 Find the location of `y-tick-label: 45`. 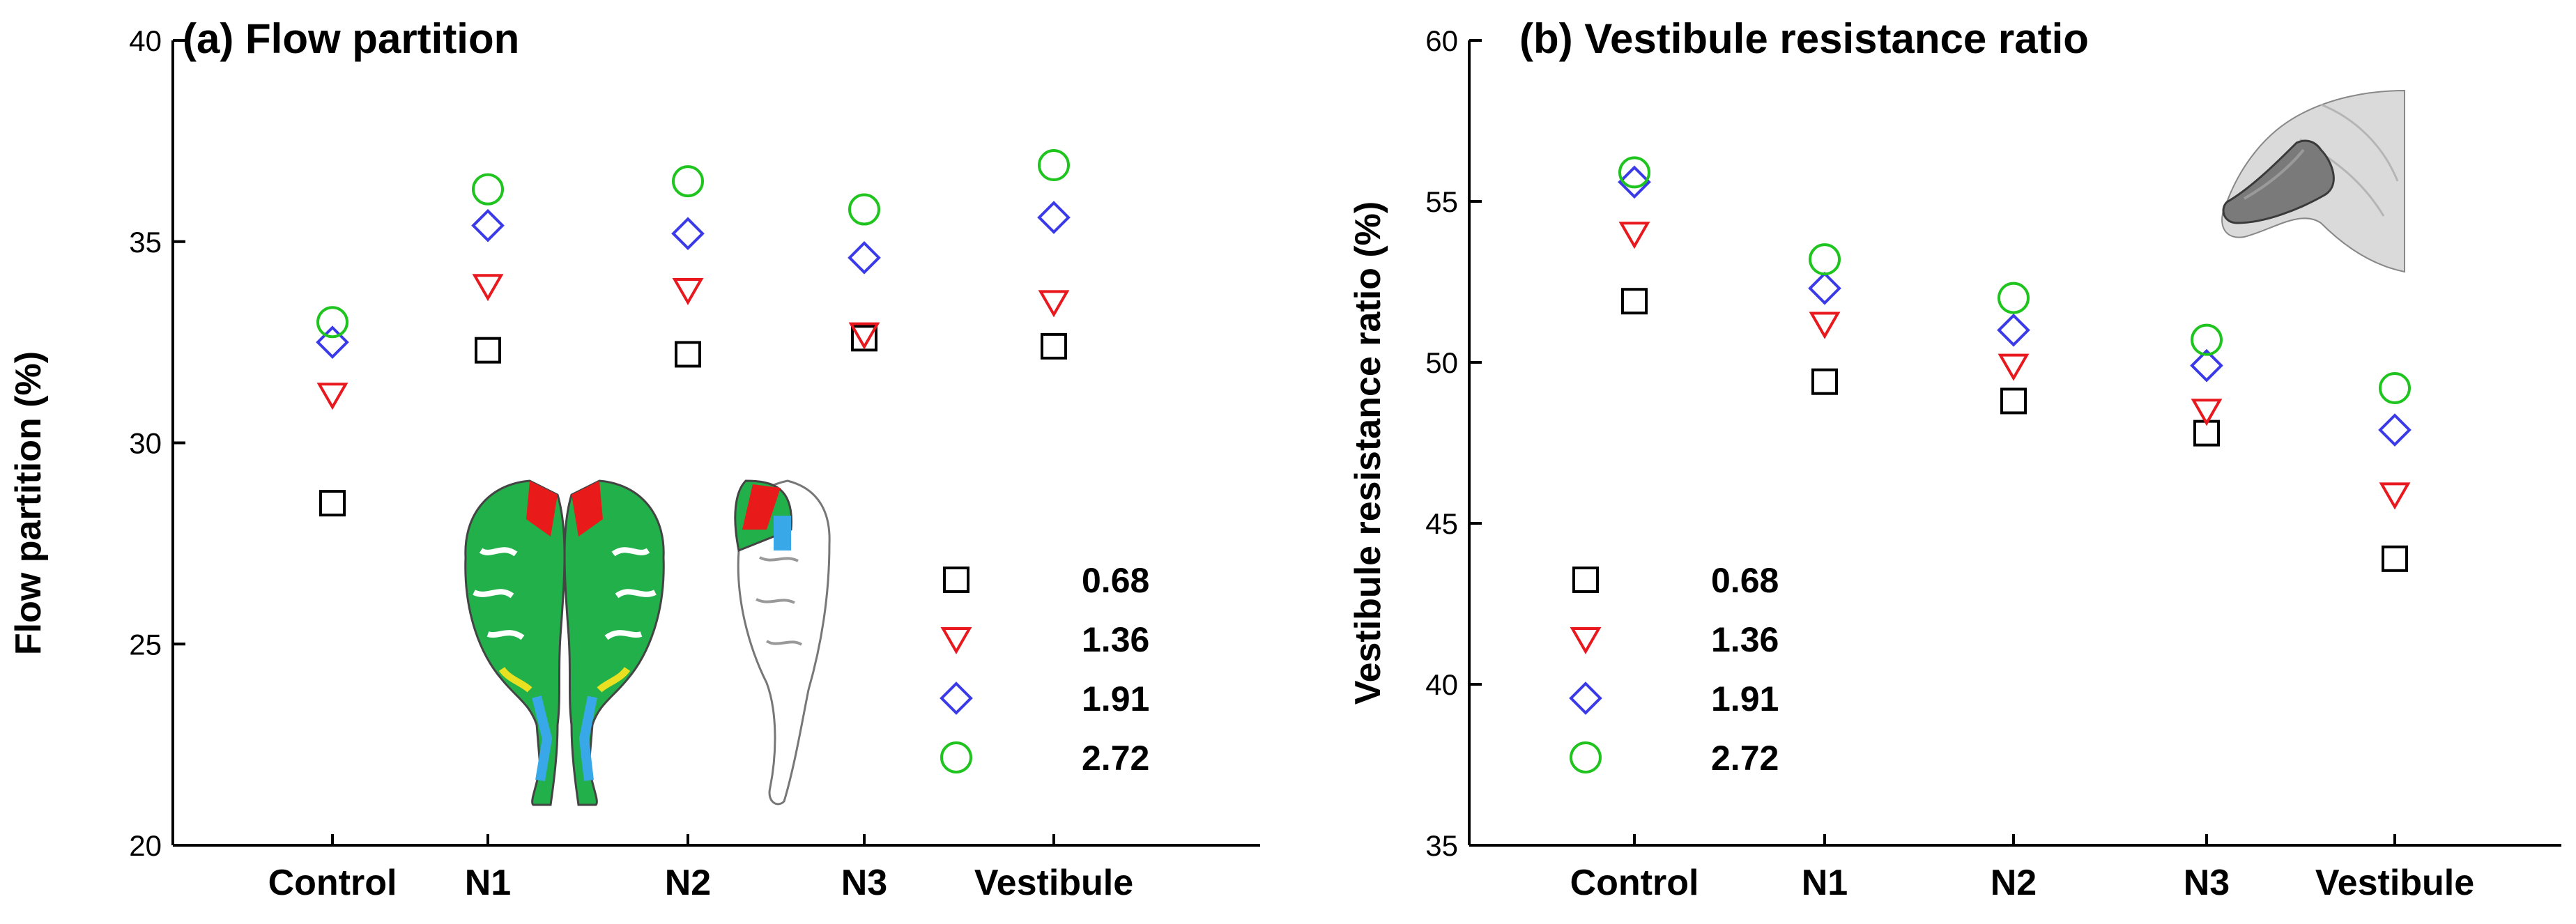

y-tick-label: 45 is located at coordinates (1441, 523).